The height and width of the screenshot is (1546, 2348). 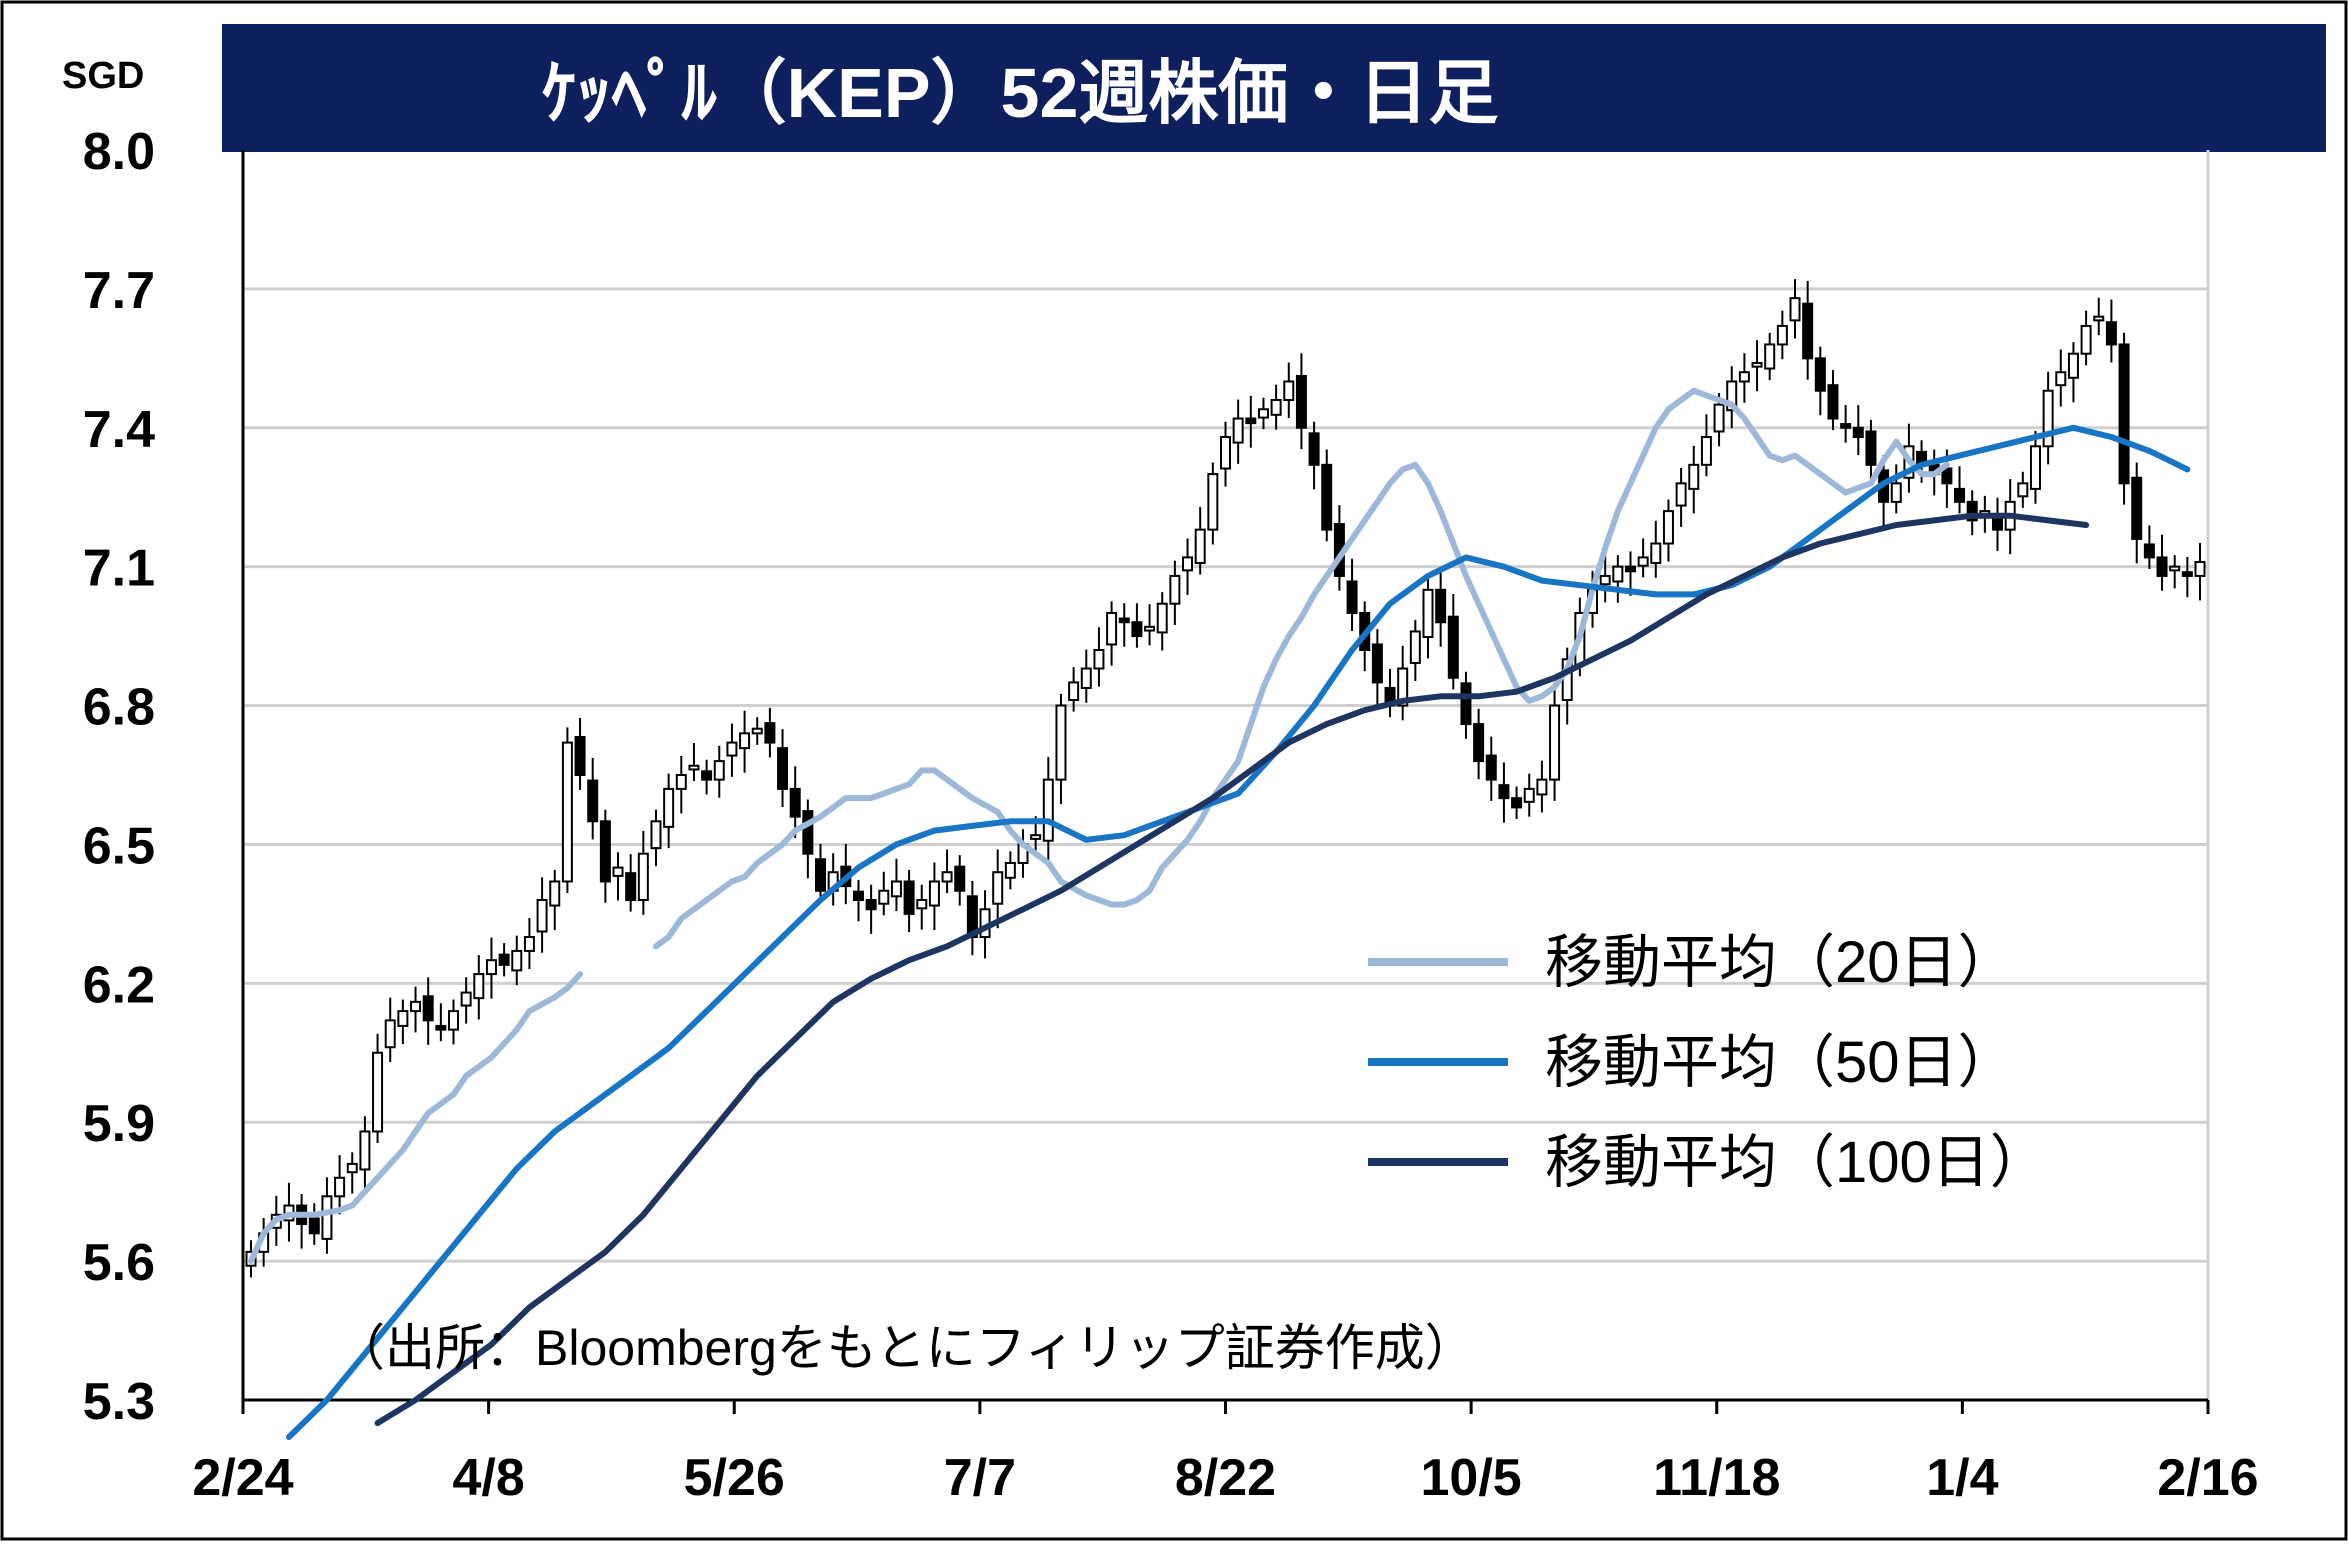 What do you see at coordinates (905, 1348) in the screenshot?
I see `source-note: （出所：Bloombergをもとにフィリップ証券作成）` at bounding box center [905, 1348].